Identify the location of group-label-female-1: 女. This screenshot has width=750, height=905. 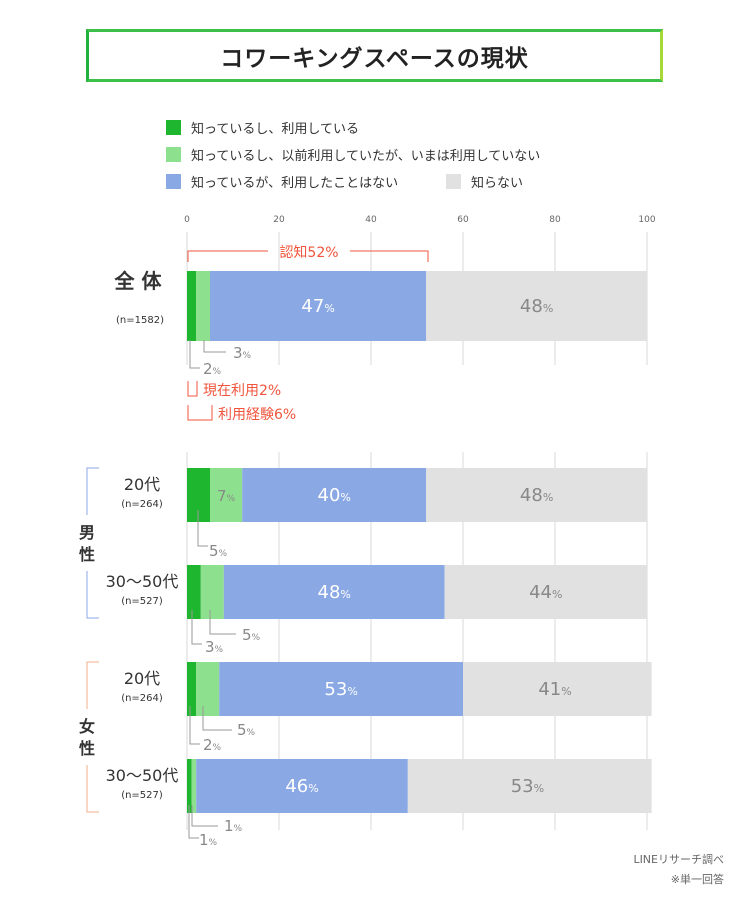
(87, 726).